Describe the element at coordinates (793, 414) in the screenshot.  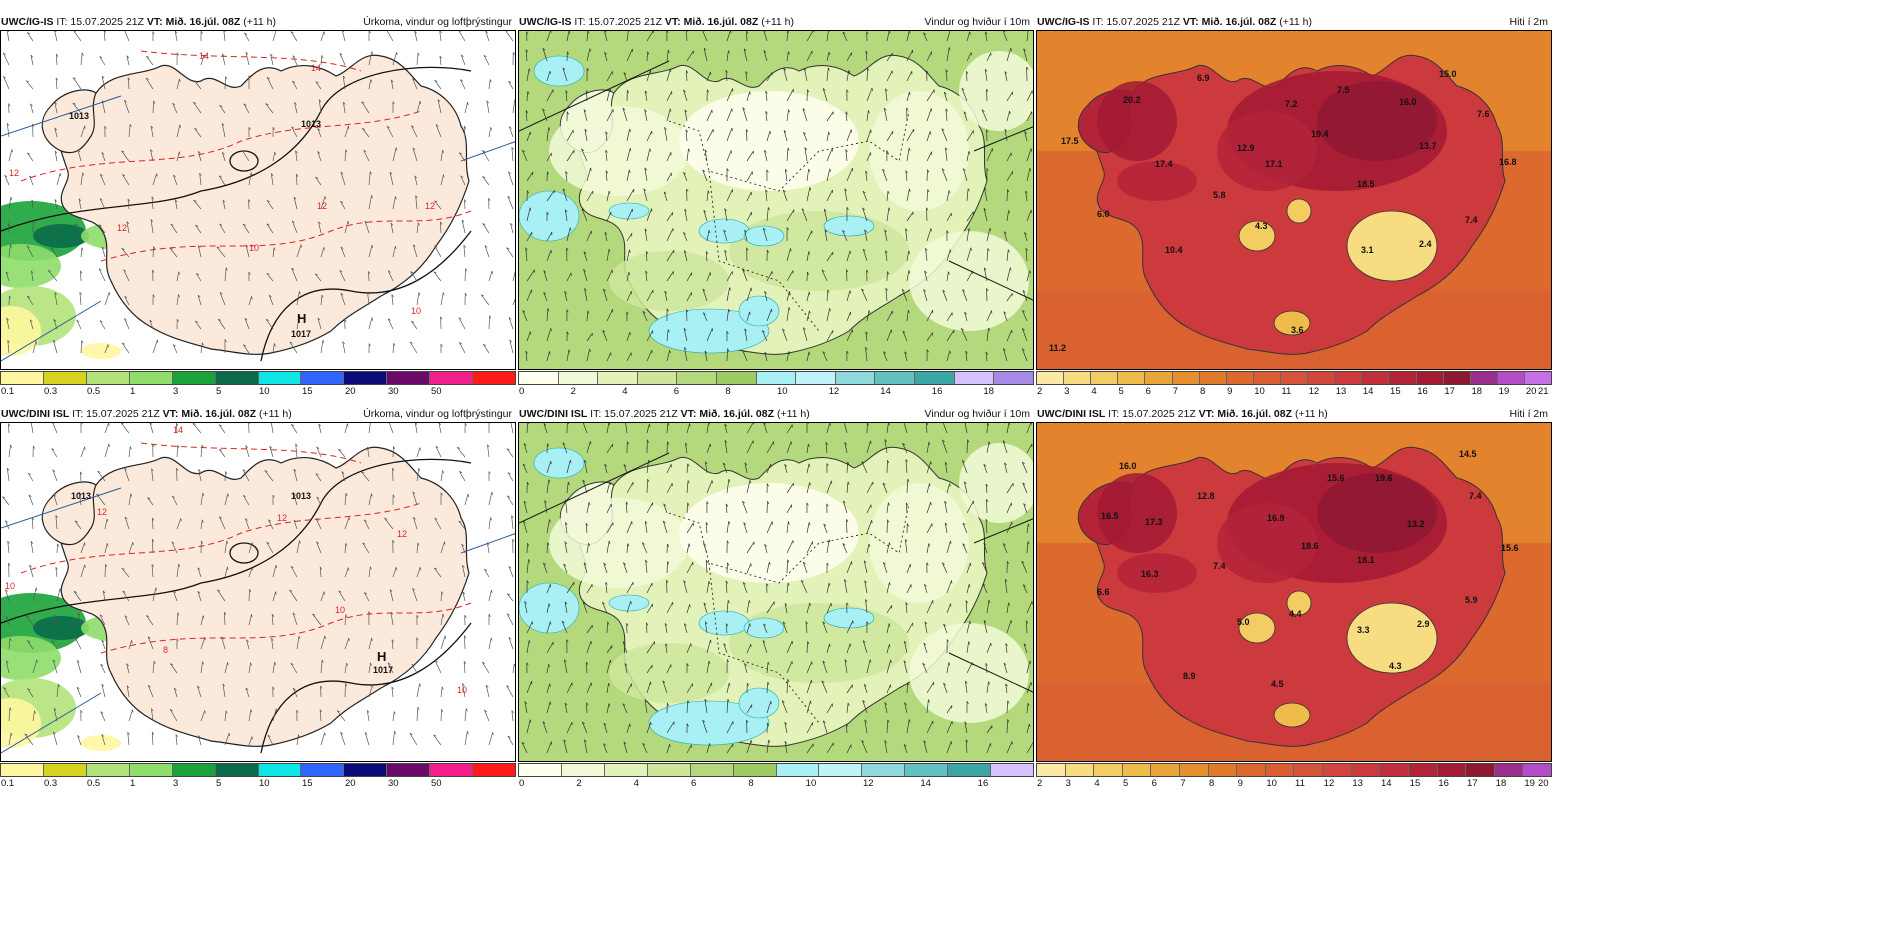
I see `lead-time: (+11 h)` at that location.